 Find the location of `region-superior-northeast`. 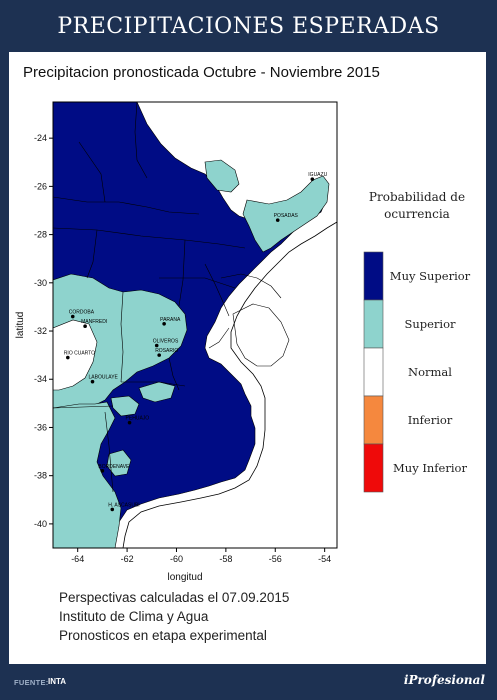

region-superior-northeast is located at coordinates (286, 214).